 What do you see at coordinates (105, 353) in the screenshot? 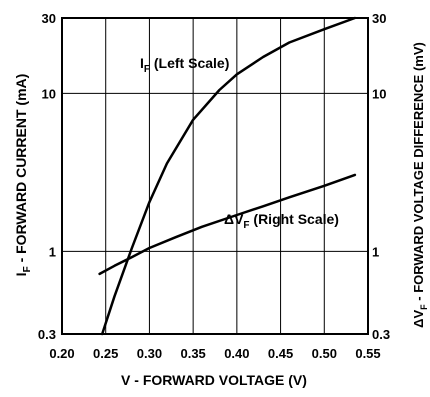
I see `x-tick-label: 0.25` at bounding box center [105, 353].